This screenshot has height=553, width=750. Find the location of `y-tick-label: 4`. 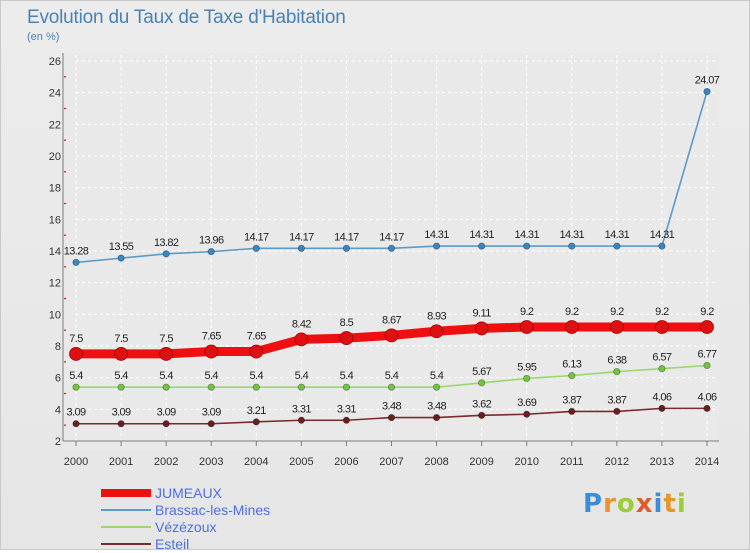

y-tick-label: 4 is located at coordinates (58, 410).